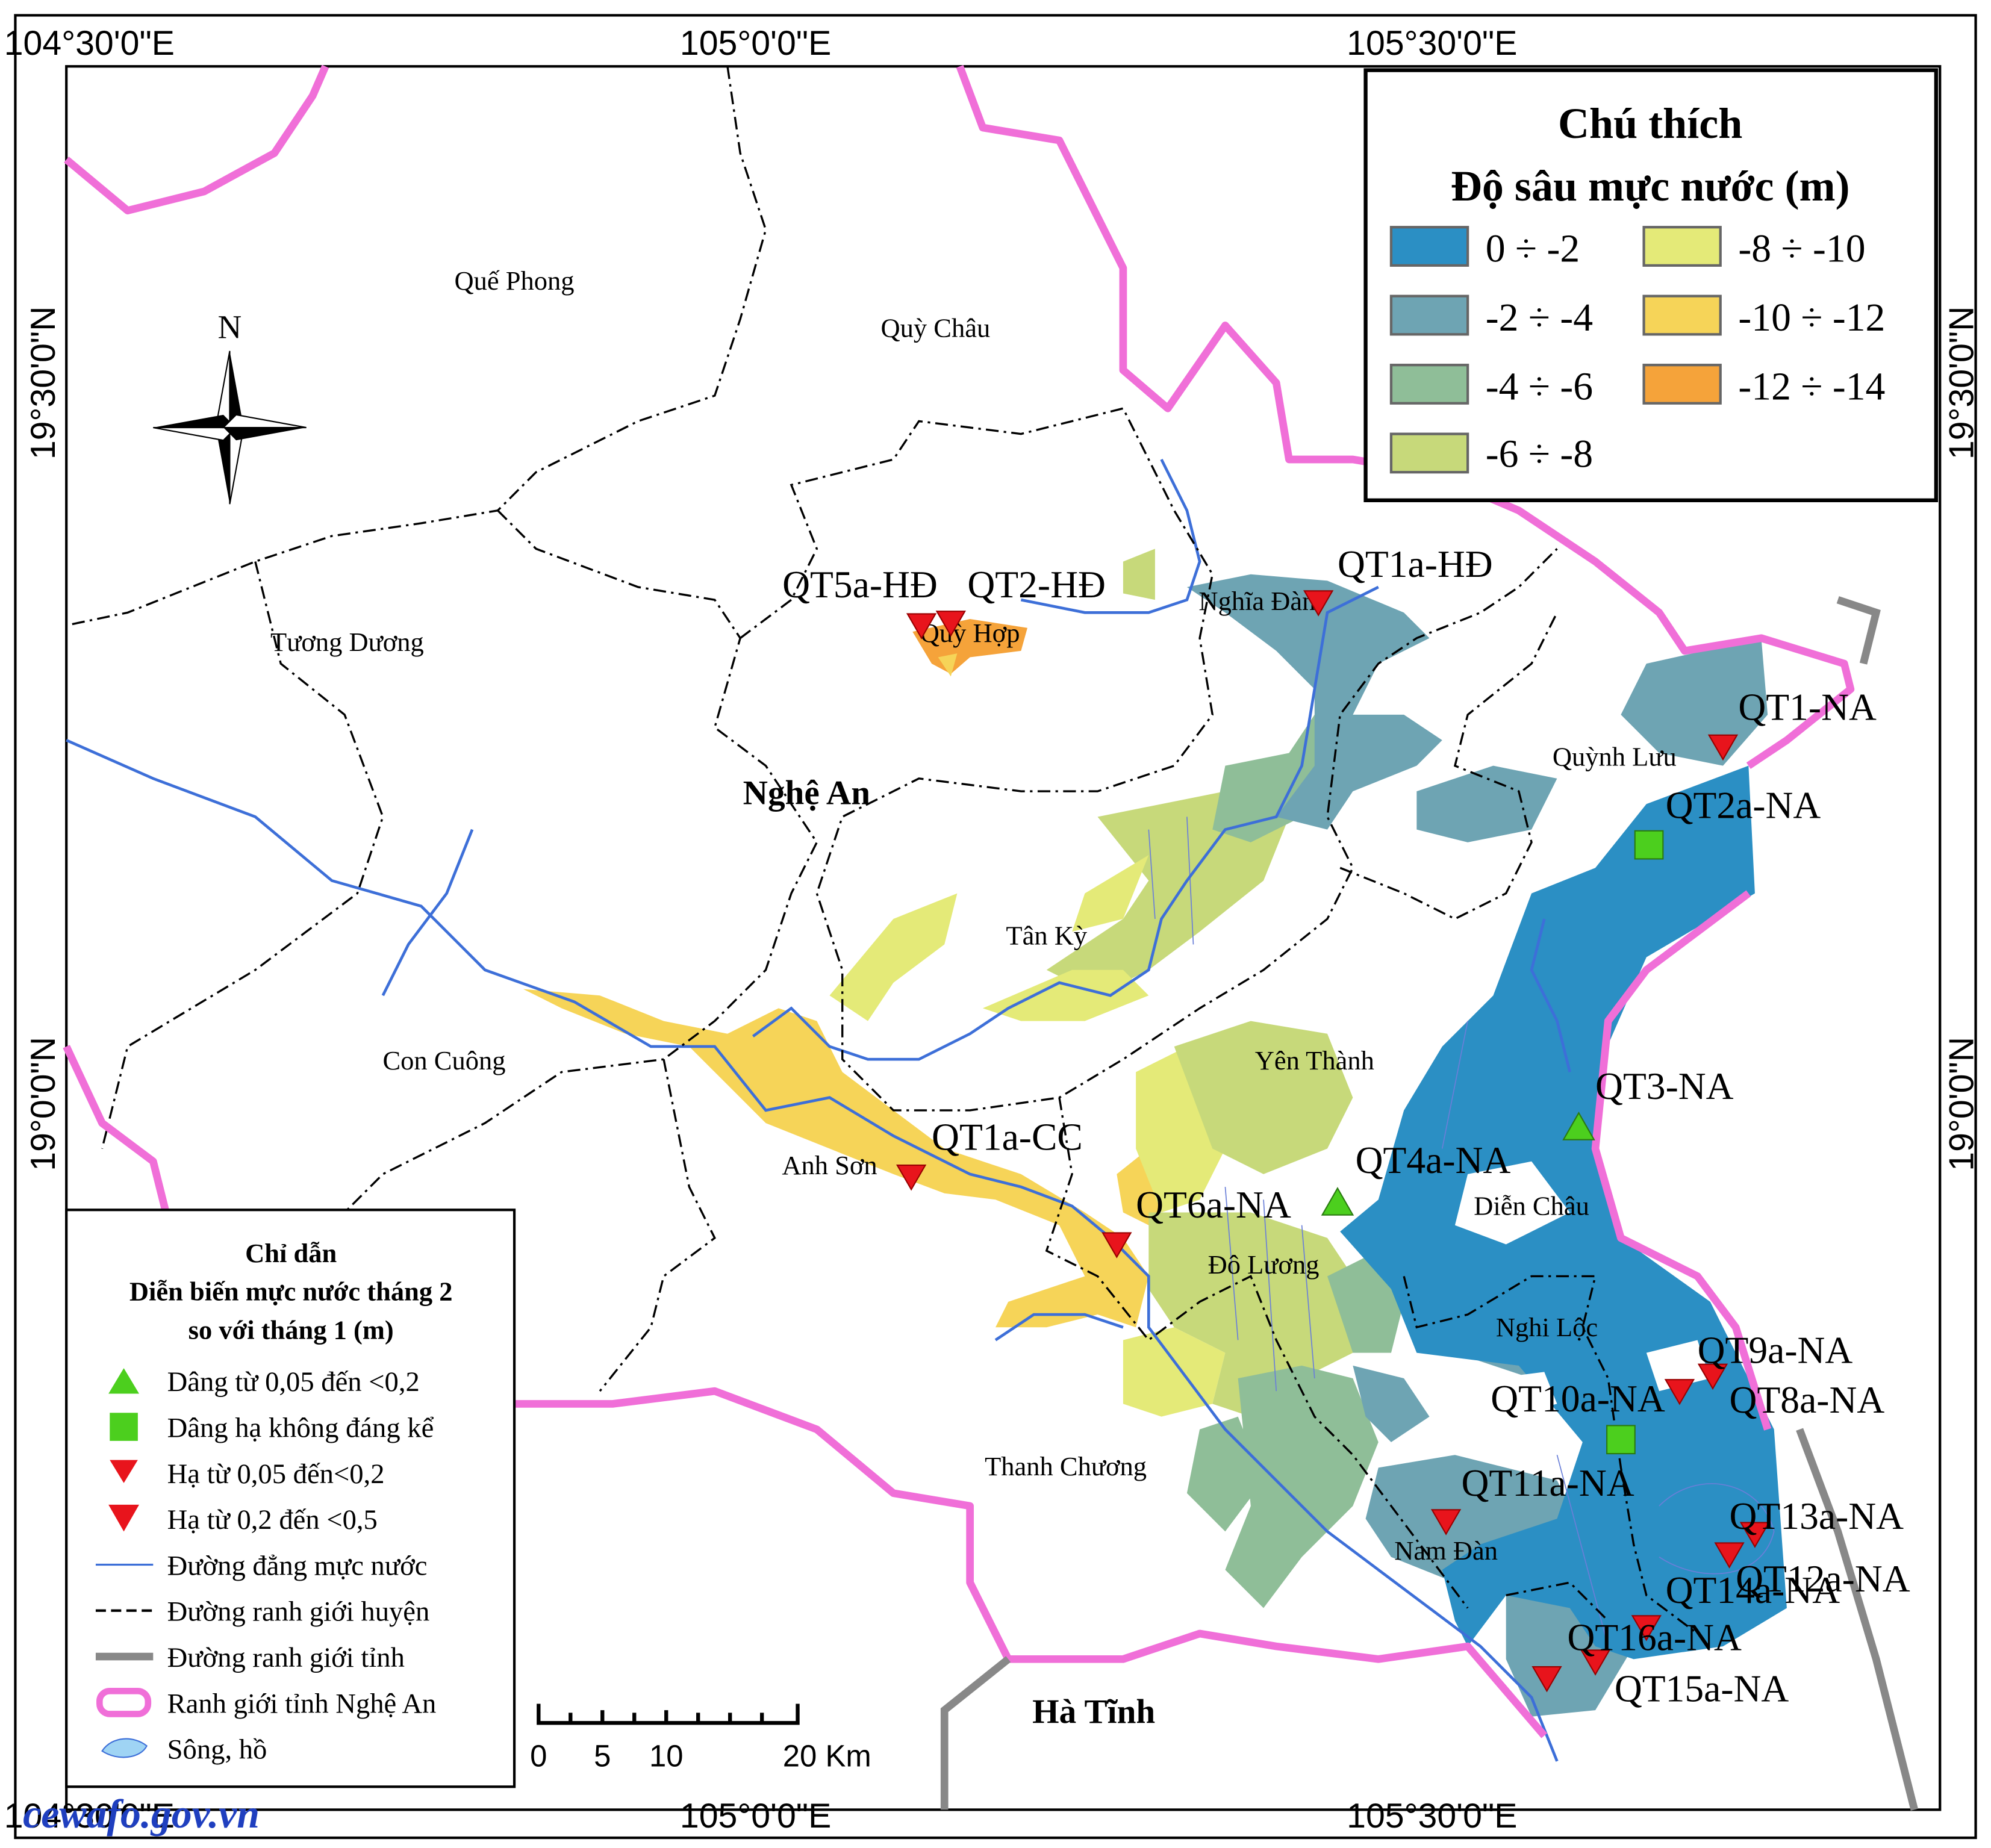 The width and height of the screenshot is (1991, 1848). What do you see at coordinates (701, 1738) in the screenshot?
I see `scale-bar: 0 5 10 20 Km` at bounding box center [701, 1738].